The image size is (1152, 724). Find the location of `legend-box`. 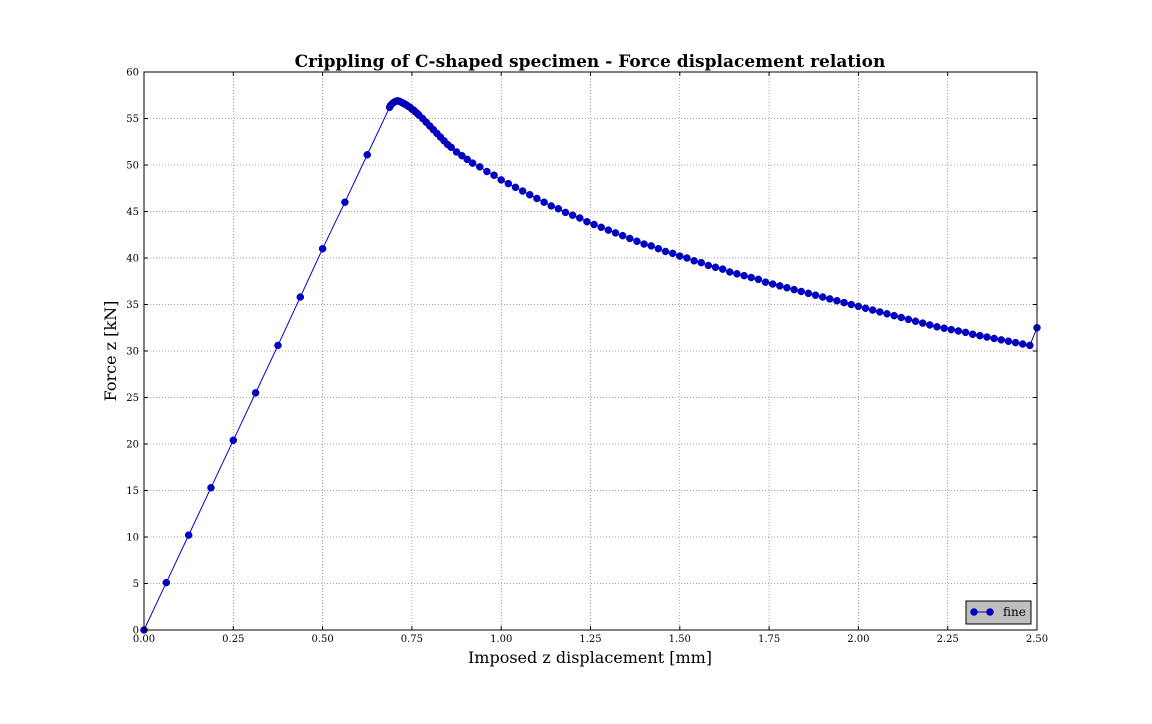

legend-box is located at coordinates (998, 612).